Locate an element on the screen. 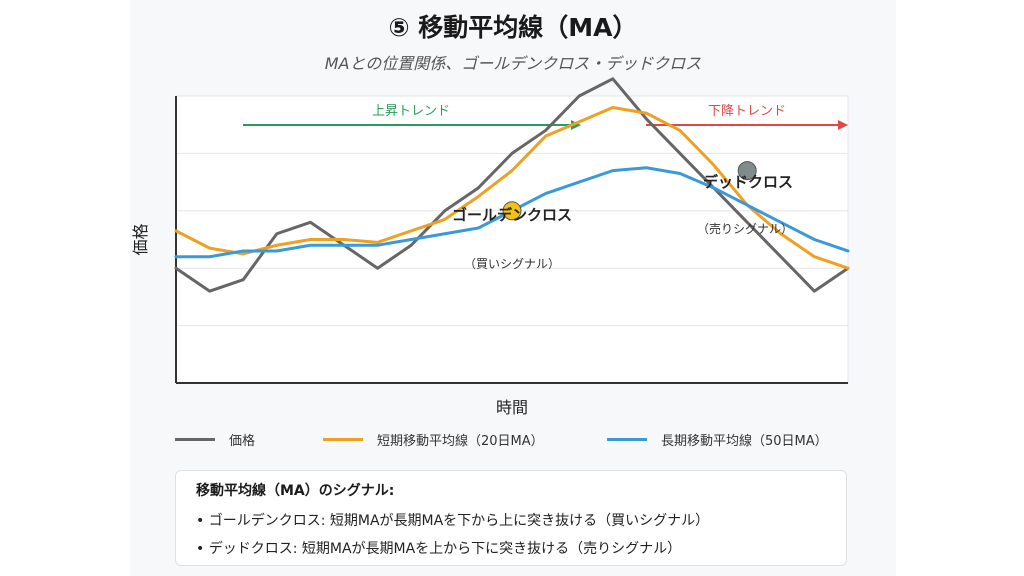 The image size is (1024, 576). dead-cross-explanation: • デッドクロス: 短期MAが長期MAを上から下に突き抜ける（売りシグナル） is located at coordinates (439, 549).